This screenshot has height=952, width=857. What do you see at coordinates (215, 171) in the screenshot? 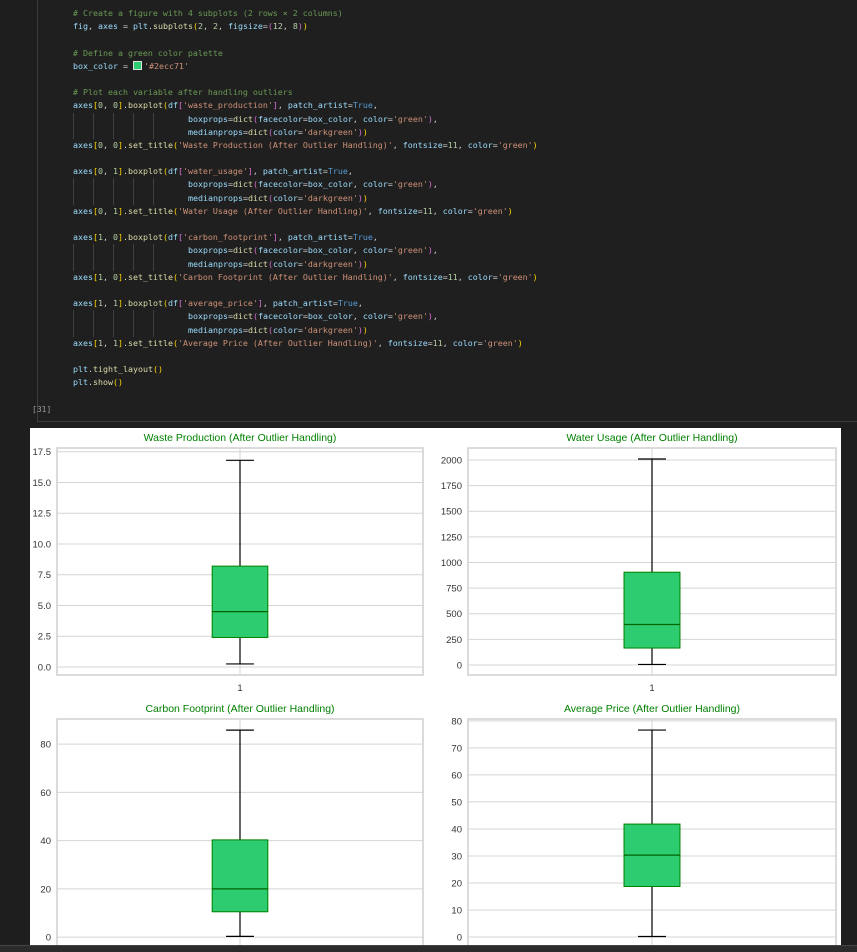
I see `code-token: 'water_usage'` at bounding box center [215, 171].